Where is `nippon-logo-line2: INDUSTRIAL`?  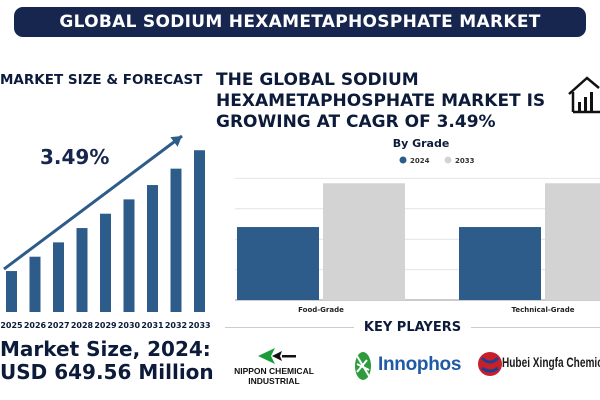 nippon-logo-line2: INDUSTRIAL is located at coordinates (274, 381).